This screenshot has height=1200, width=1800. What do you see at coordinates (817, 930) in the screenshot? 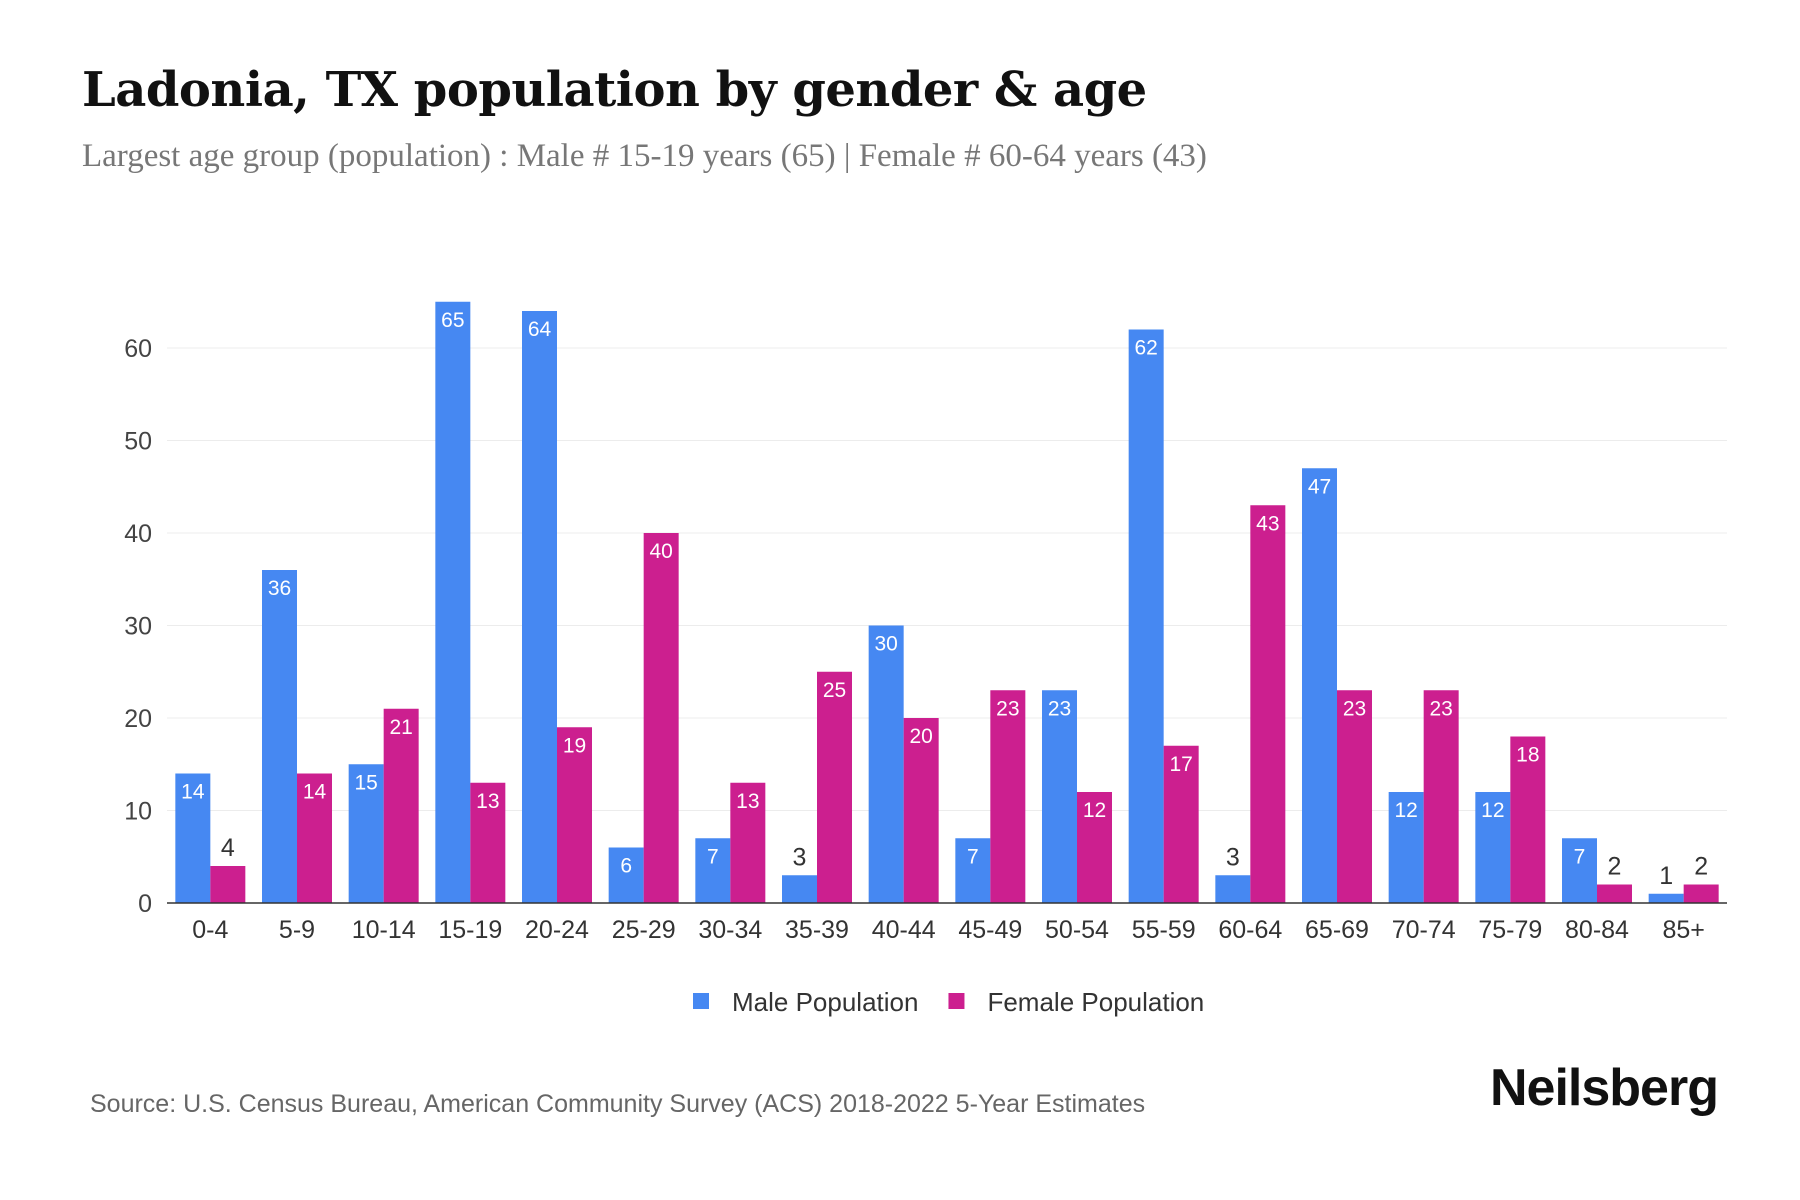
I see `x-tick-label: 35-39` at bounding box center [817, 930].